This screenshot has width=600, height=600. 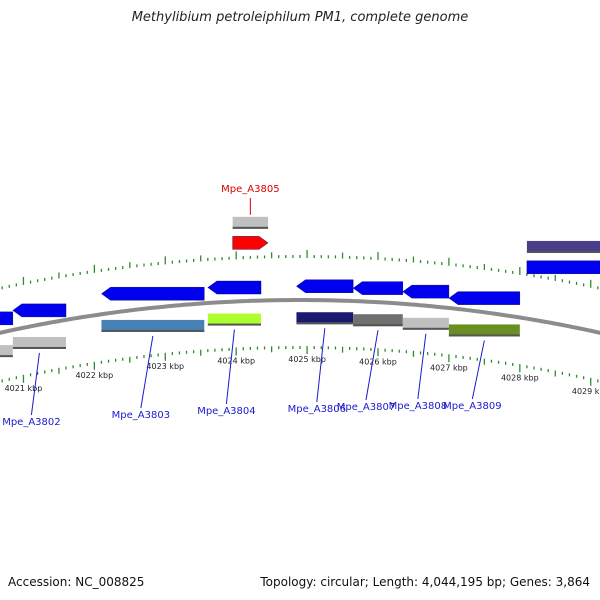 What do you see at coordinates (366, 407) in the screenshot?
I see `gene-label-Mpe_A3807: Mpe_A3807` at bounding box center [366, 407].